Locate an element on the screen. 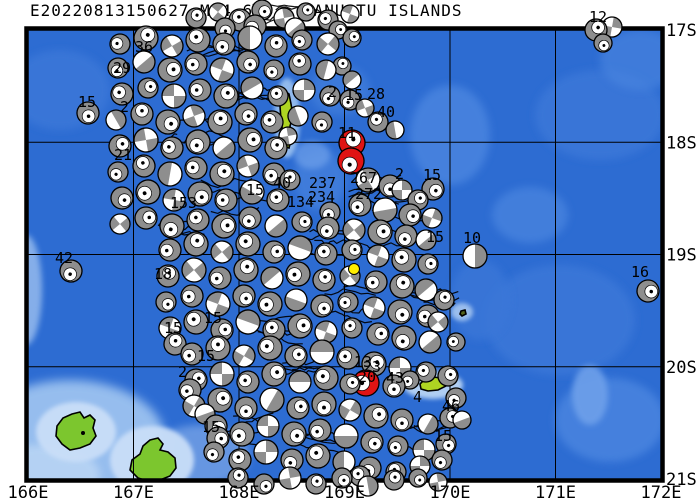 Image resolution: width=697 pixels, height=504 pixels. beachball-value-label: 29 is located at coordinates (122, 68).